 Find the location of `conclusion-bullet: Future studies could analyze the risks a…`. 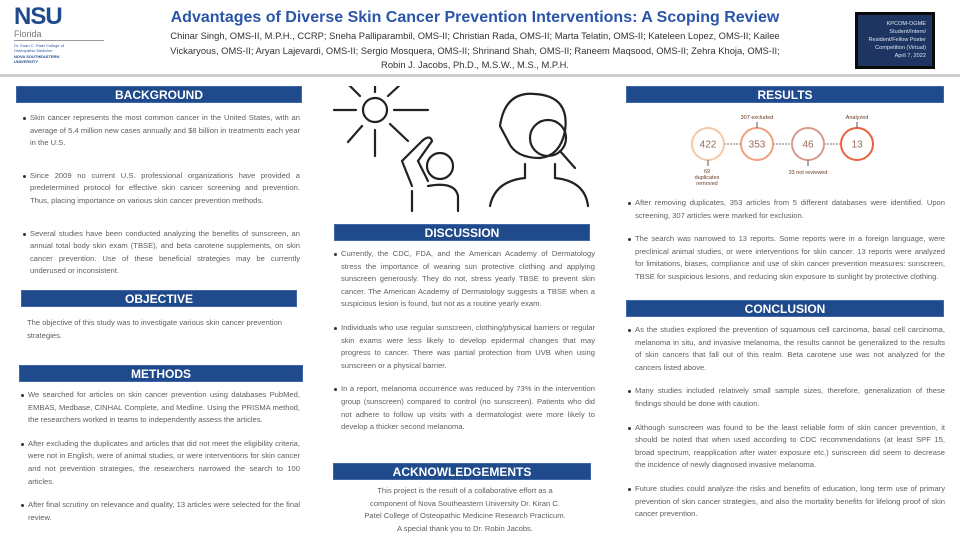

conclusion-bullet: Future studies could analyze the risks a… is located at coordinates (786, 502).